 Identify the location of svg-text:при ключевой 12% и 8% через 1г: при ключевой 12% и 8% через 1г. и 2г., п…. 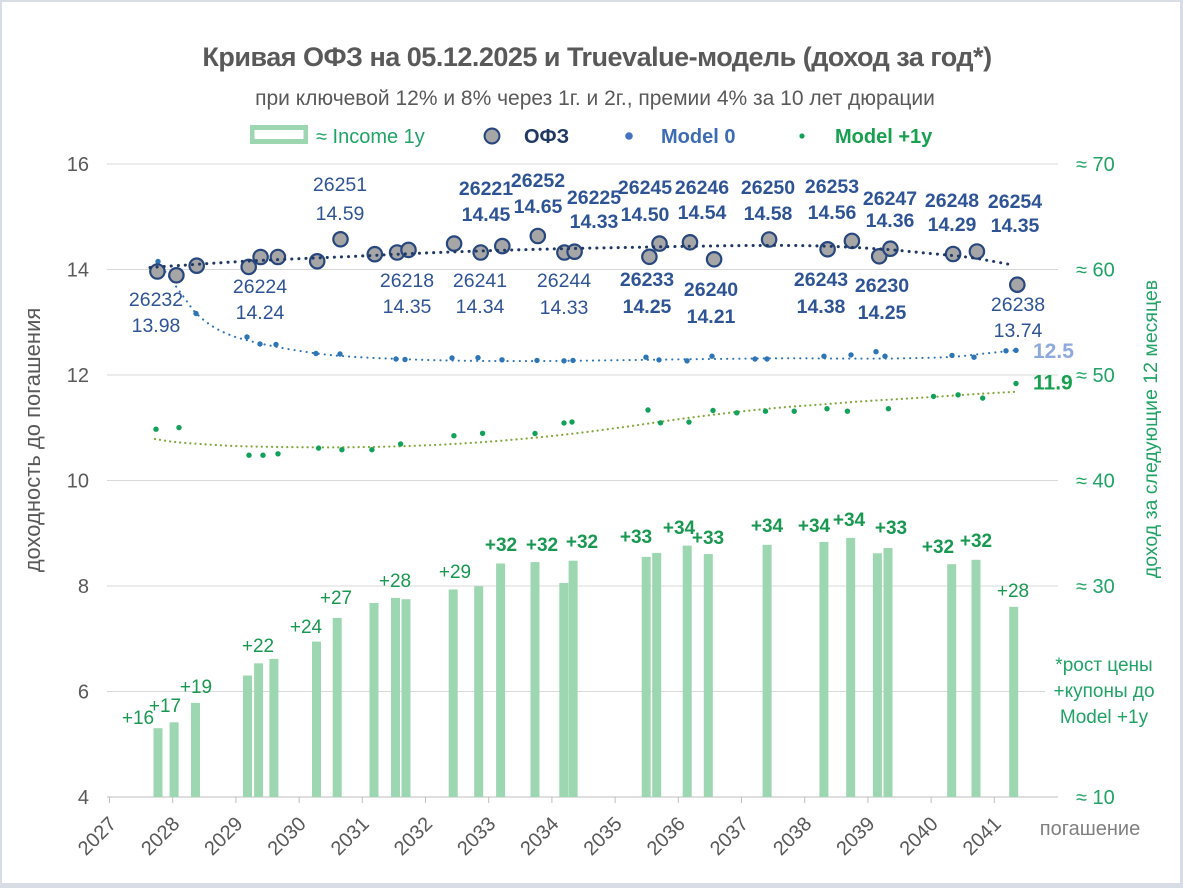
(595, 98).